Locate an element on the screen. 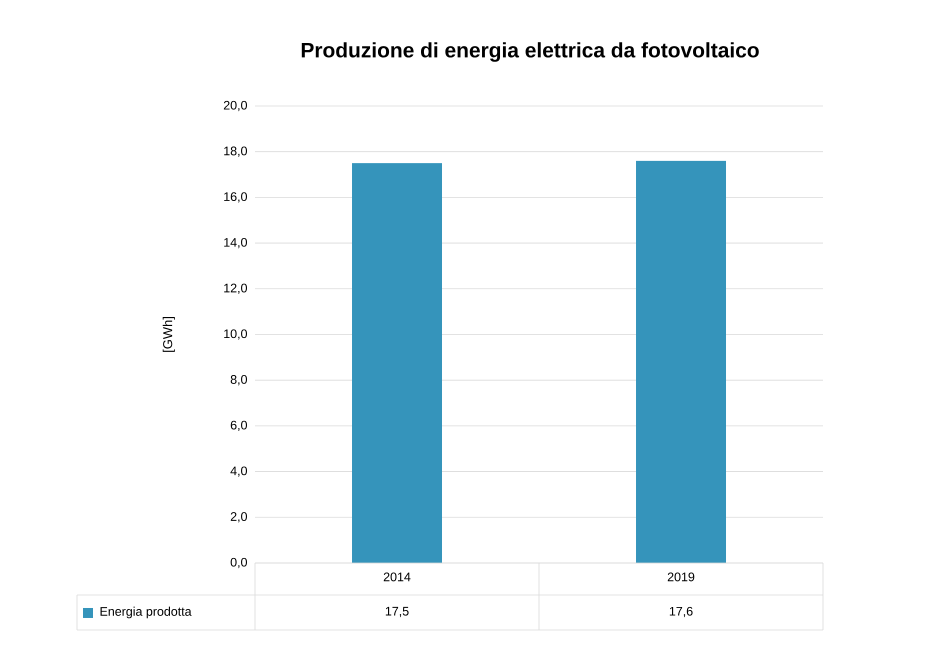 The width and height of the screenshot is (925, 660). y-tick-label: 0,0 is located at coordinates (238, 563).